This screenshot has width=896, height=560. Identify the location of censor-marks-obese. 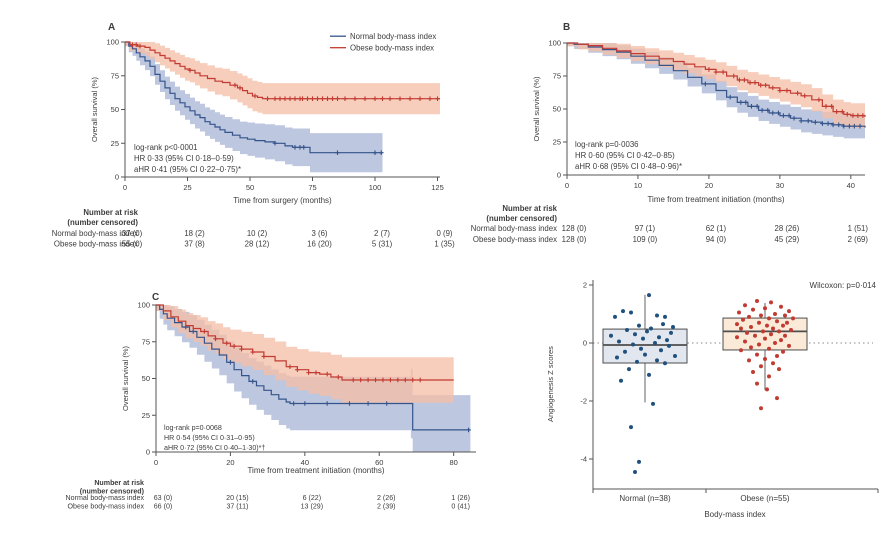
(786, 92).